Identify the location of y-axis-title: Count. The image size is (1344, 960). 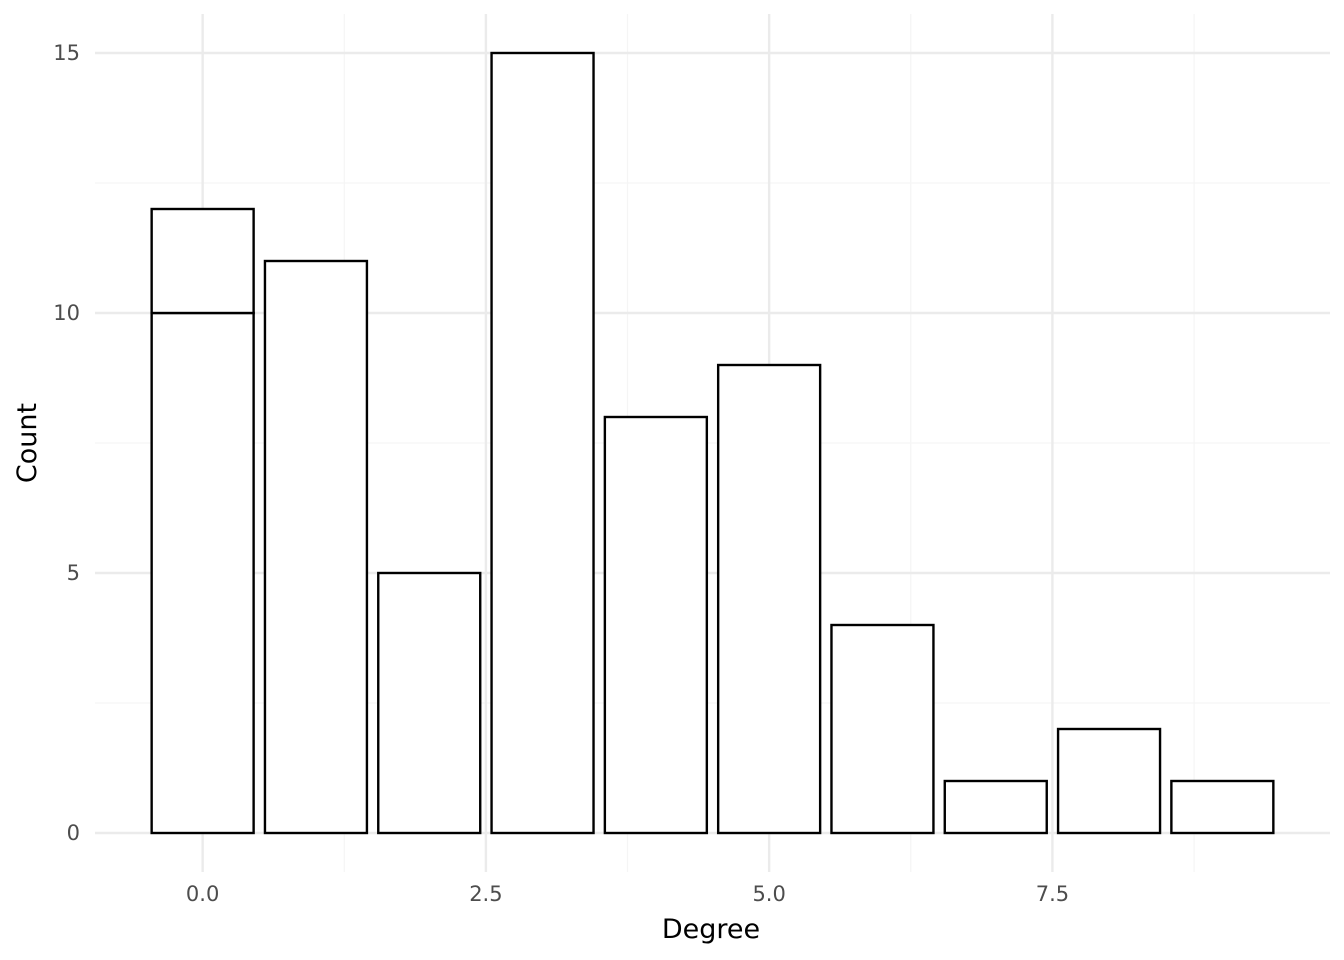
(27, 443).